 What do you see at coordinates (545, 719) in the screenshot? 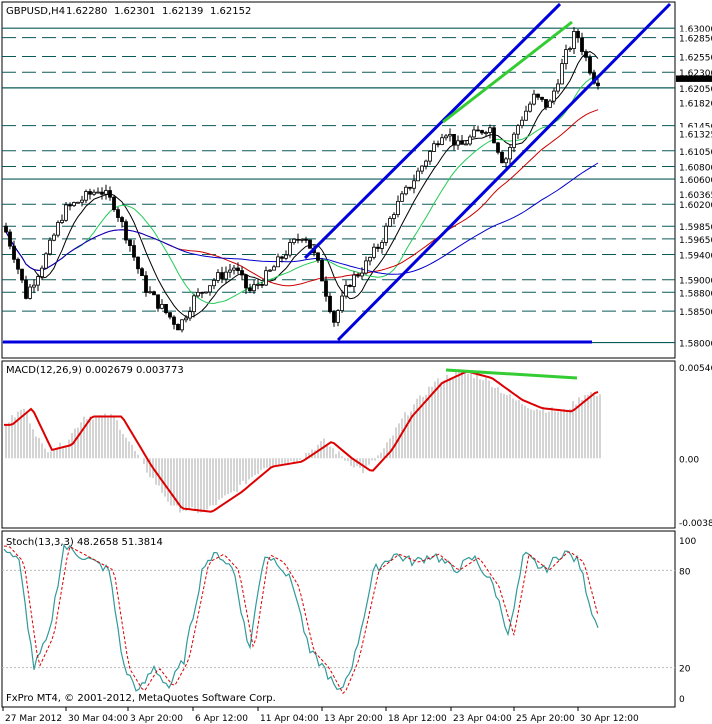
I see `time-axis-label: 25 Apr 20:00` at bounding box center [545, 719].